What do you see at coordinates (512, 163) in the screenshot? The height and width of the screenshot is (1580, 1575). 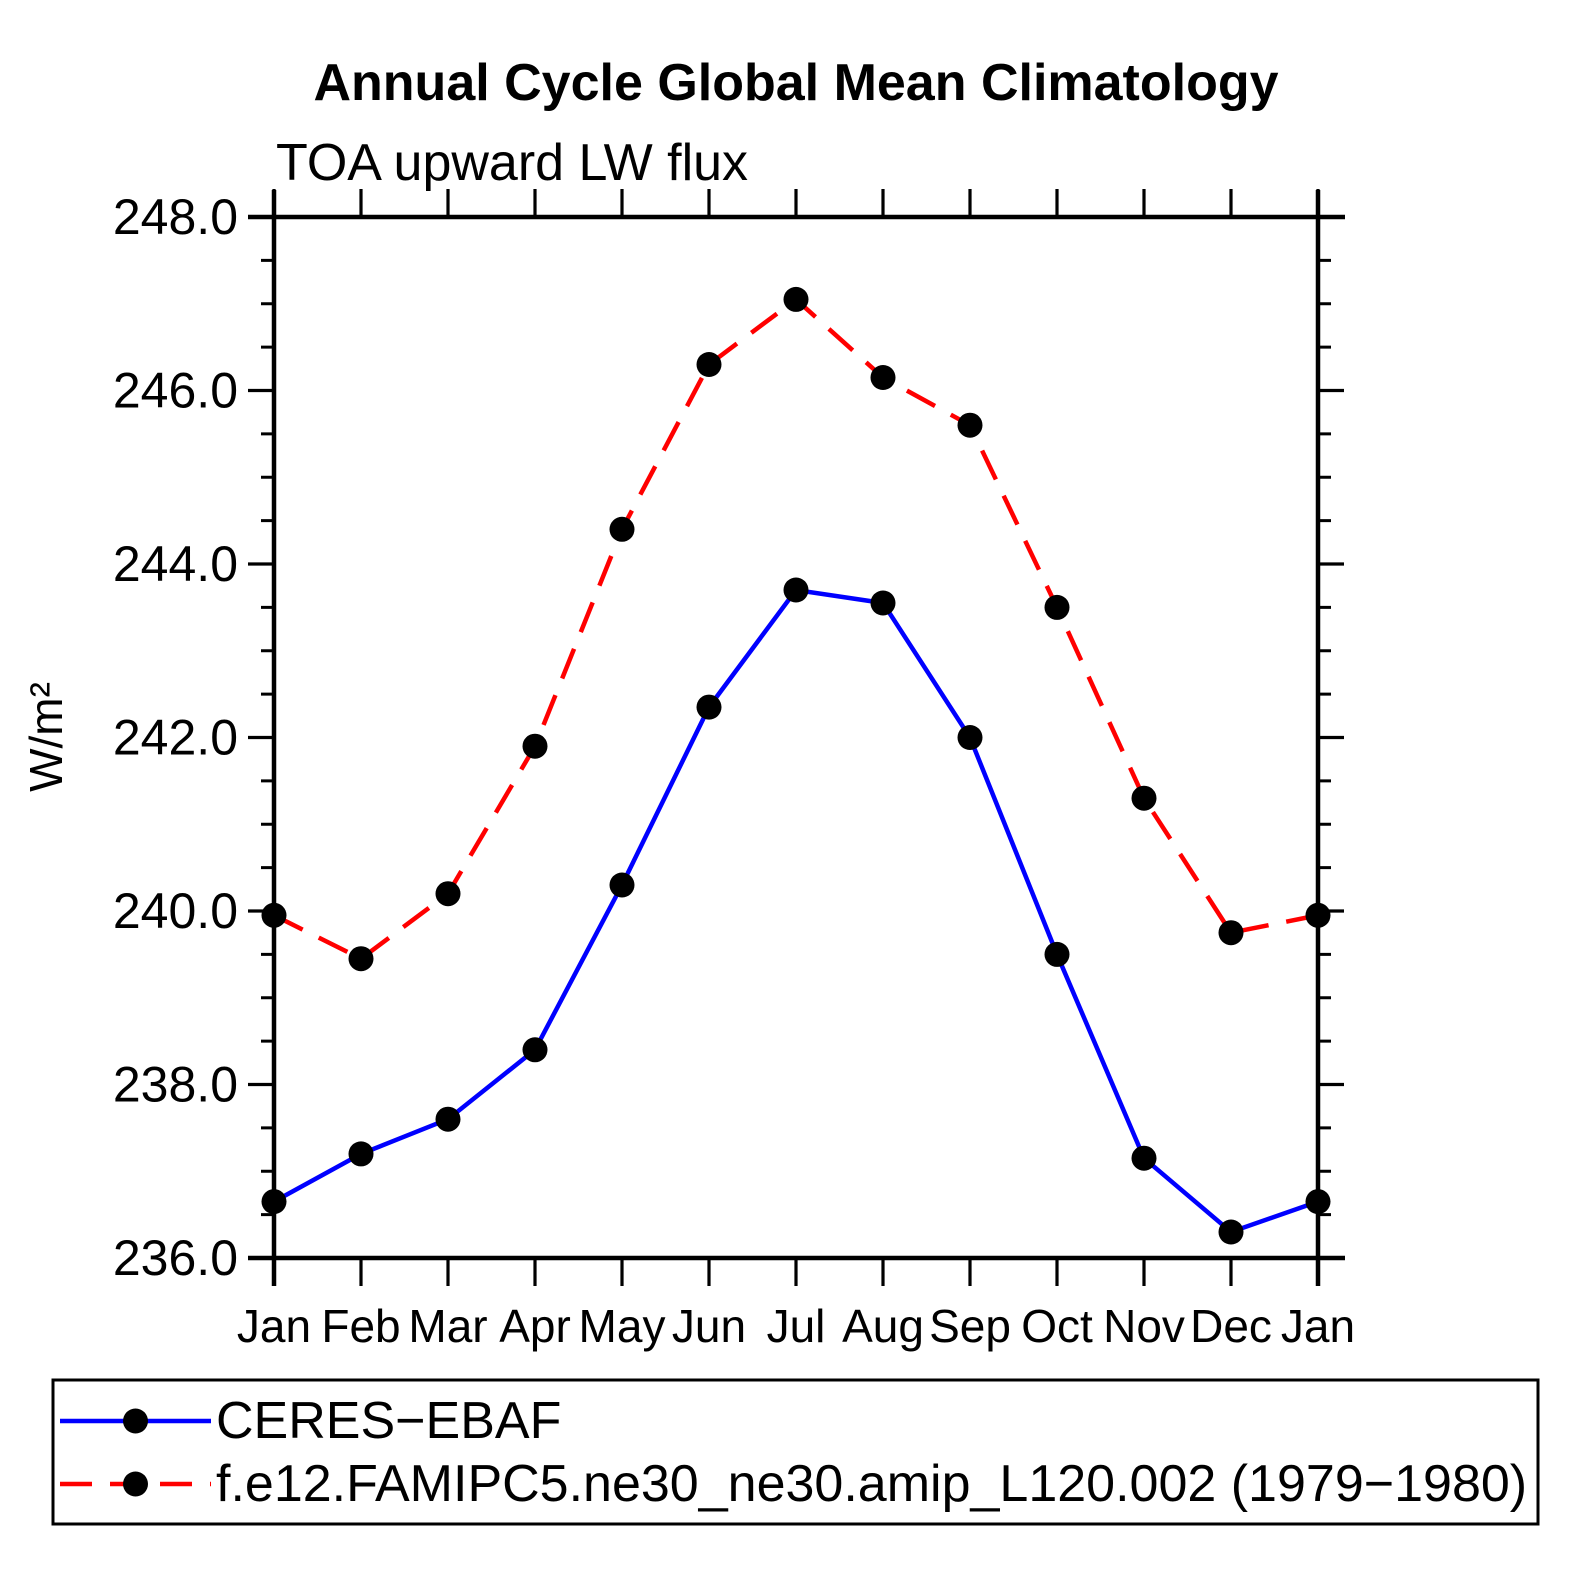 I see `chart-subtitle: TOA upward LW flux` at bounding box center [512, 163].